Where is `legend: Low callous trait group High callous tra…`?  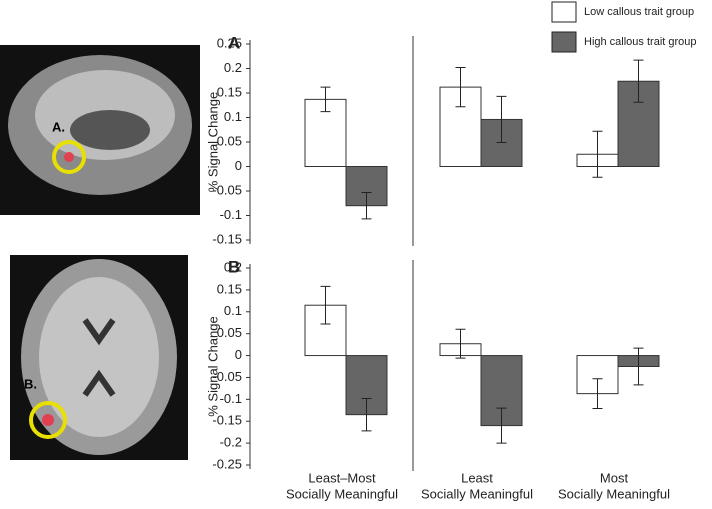 legend: Low callous trait group High callous tra… is located at coordinates (624, 27).